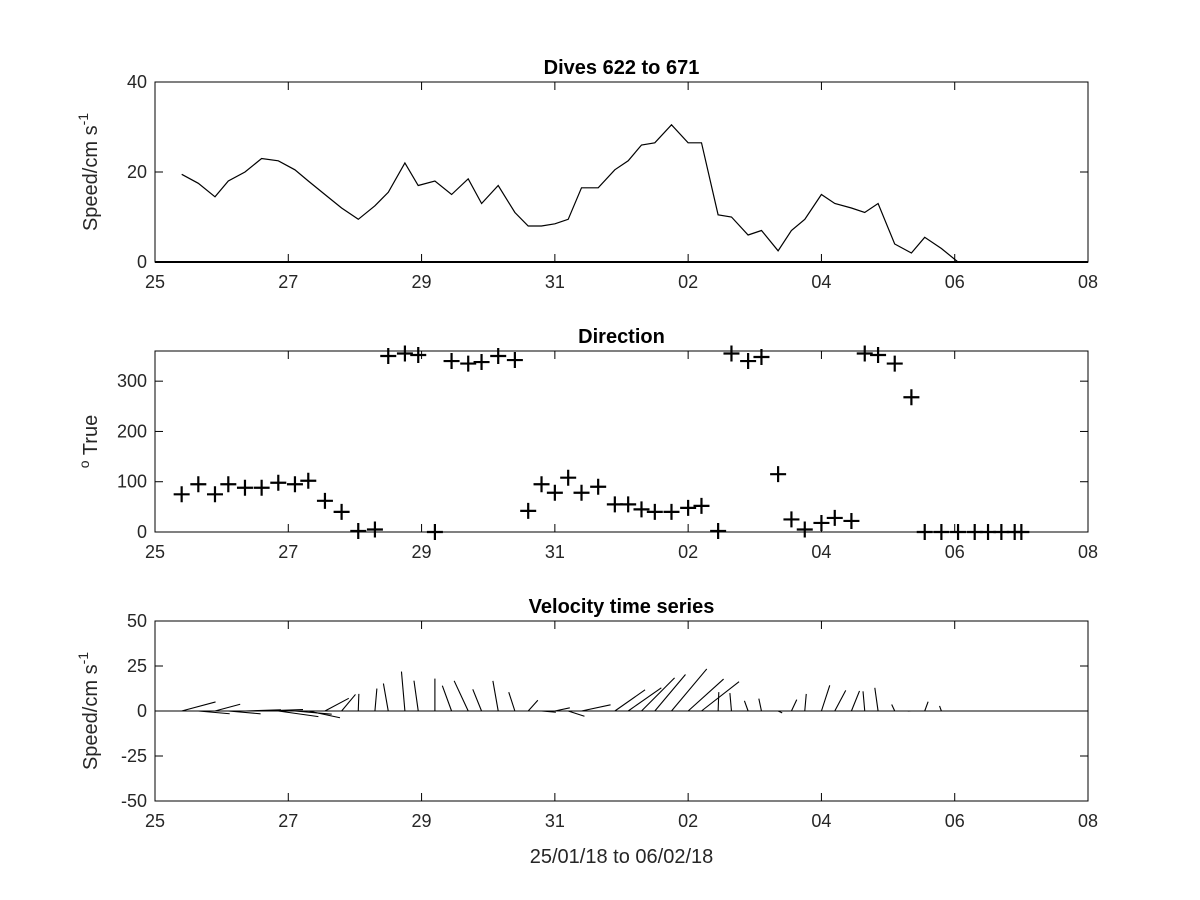 The width and height of the screenshot is (1200, 900). What do you see at coordinates (137, 172) in the screenshot?
I see `y-tick-label: 20` at bounding box center [137, 172].